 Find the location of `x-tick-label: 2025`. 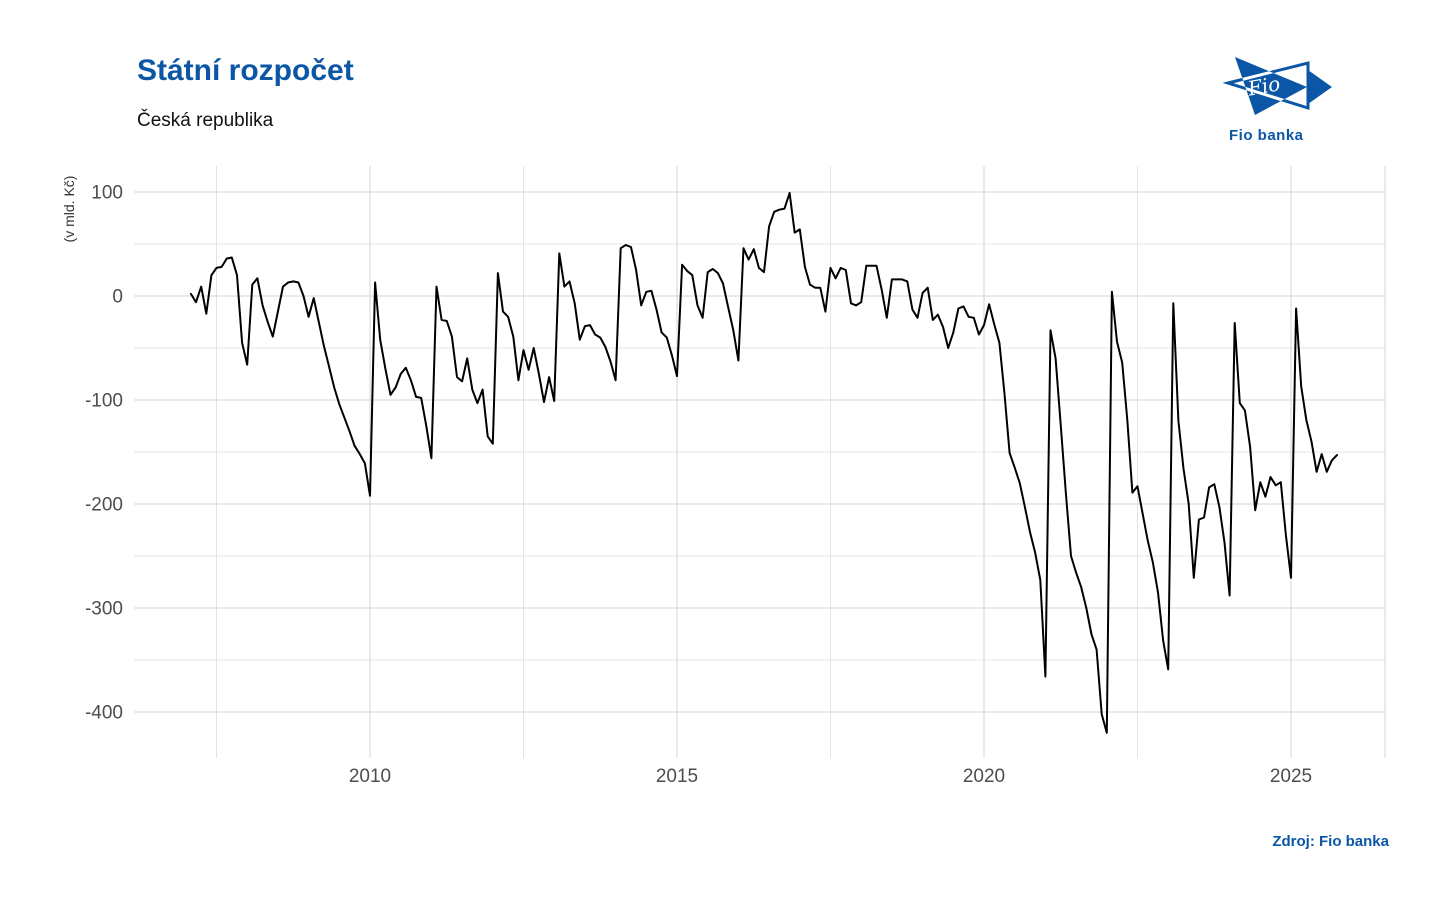

x-tick-label: 2025 is located at coordinates (1291, 776).